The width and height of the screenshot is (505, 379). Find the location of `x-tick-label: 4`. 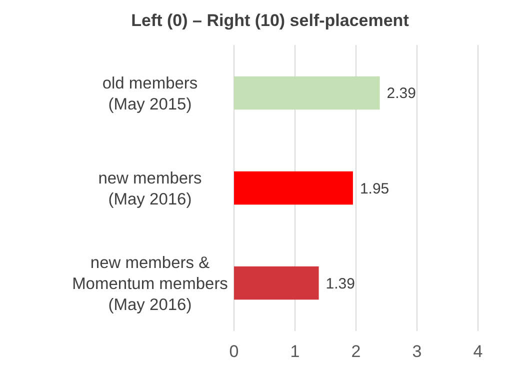

x-tick-label: 4 is located at coordinates (478, 352).